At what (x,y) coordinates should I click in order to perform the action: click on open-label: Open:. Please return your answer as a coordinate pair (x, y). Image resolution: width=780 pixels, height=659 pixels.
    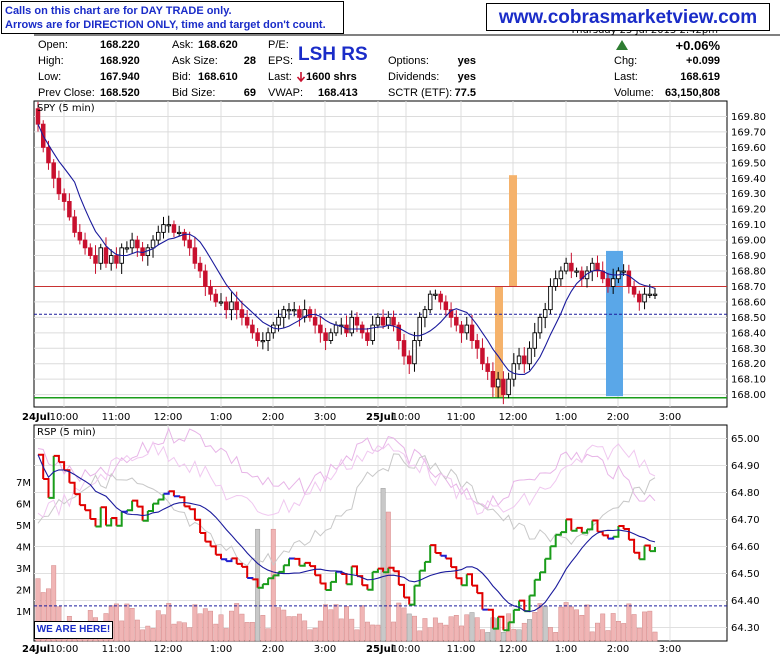
    Looking at the image, I should click on (53, 45).